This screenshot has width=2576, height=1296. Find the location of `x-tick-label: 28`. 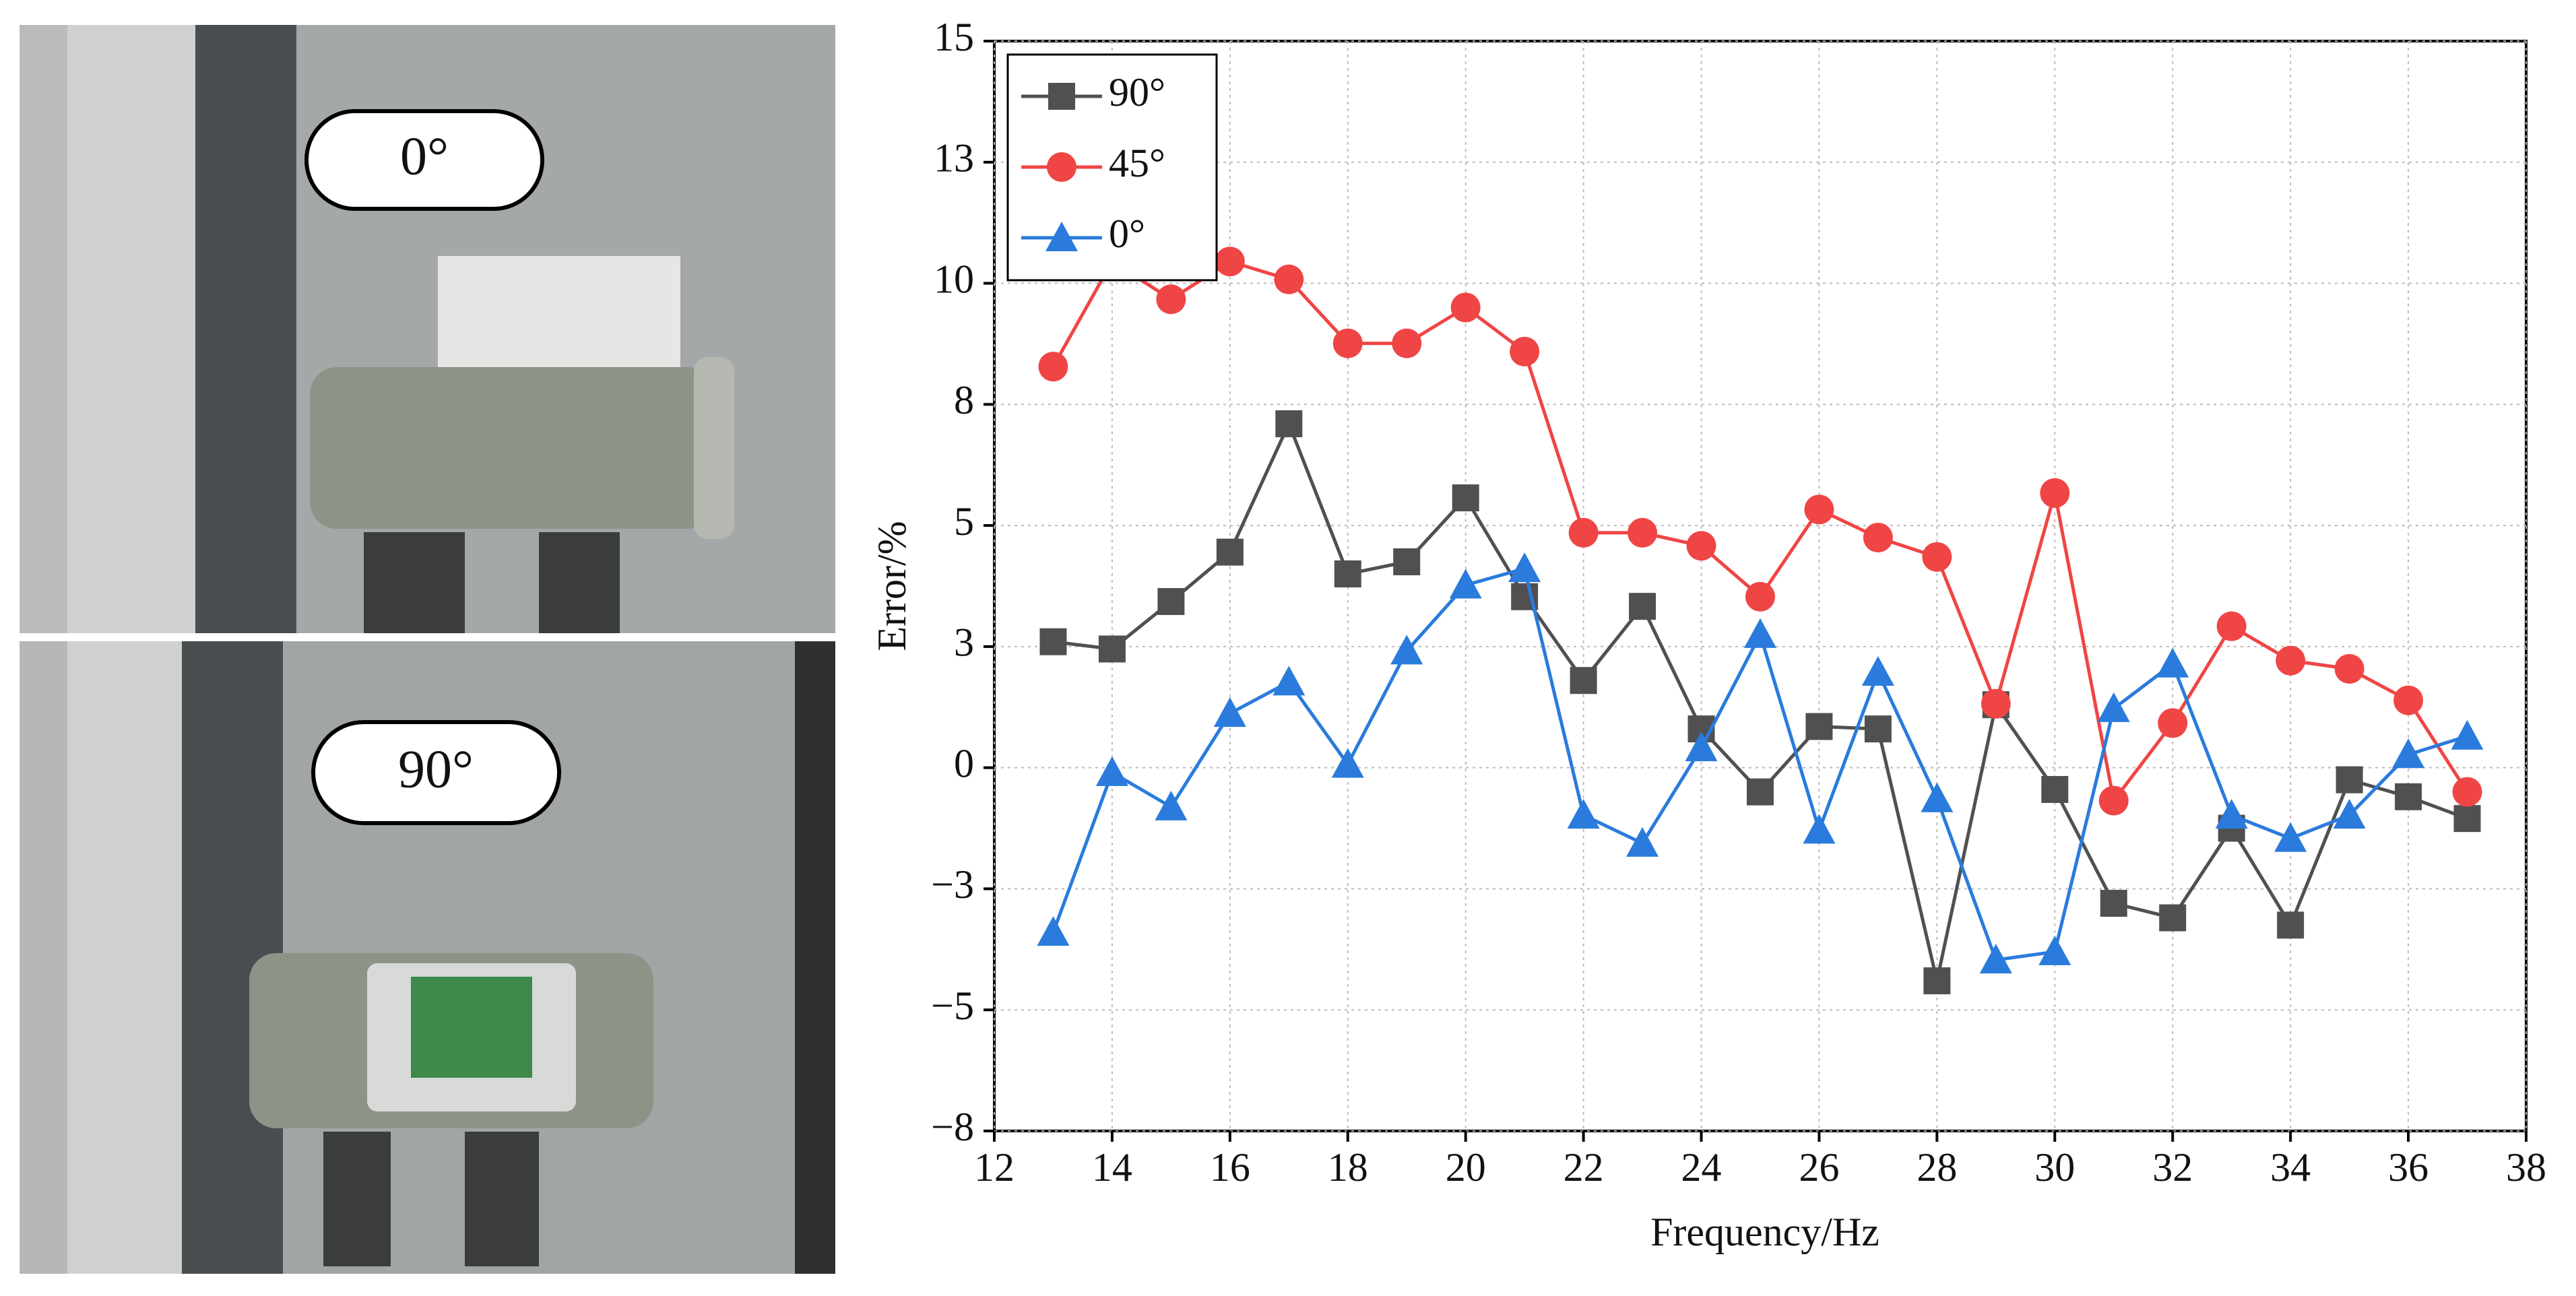

x-tick-label: 28 is located at coordinates (1937, 1167).